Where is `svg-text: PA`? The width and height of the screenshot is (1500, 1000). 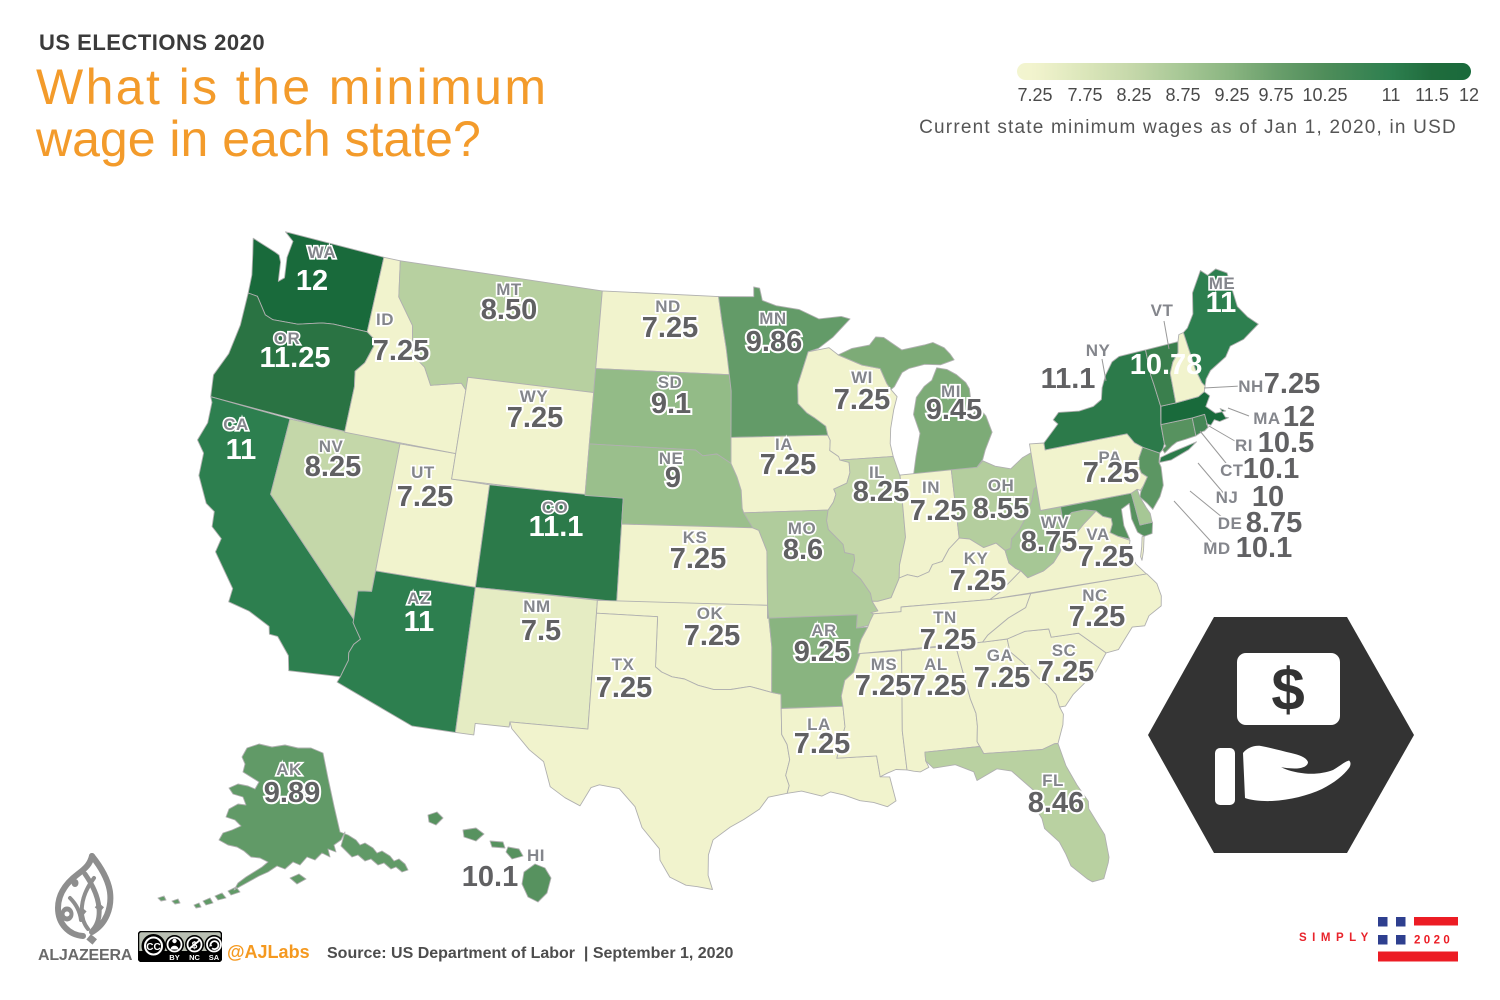
svg-text: PA is located at coordinates (1109, 457).